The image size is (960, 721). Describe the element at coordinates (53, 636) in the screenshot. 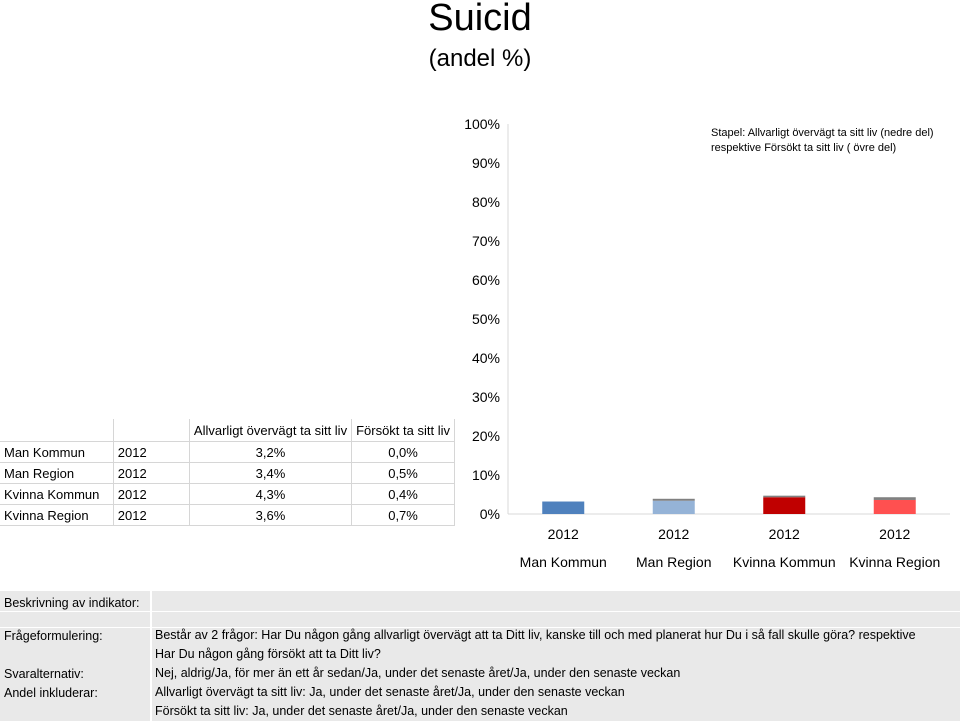

I see `fragor-label: Frågeformulering:` at that location.